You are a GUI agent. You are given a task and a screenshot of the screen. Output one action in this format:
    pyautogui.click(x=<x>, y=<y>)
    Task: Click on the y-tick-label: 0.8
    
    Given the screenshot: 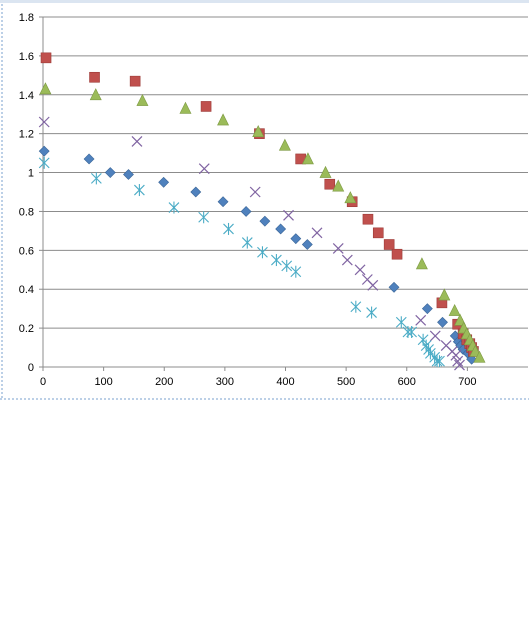 What is the action you would take?
    pyautogui.click(x=26, y=212)
    